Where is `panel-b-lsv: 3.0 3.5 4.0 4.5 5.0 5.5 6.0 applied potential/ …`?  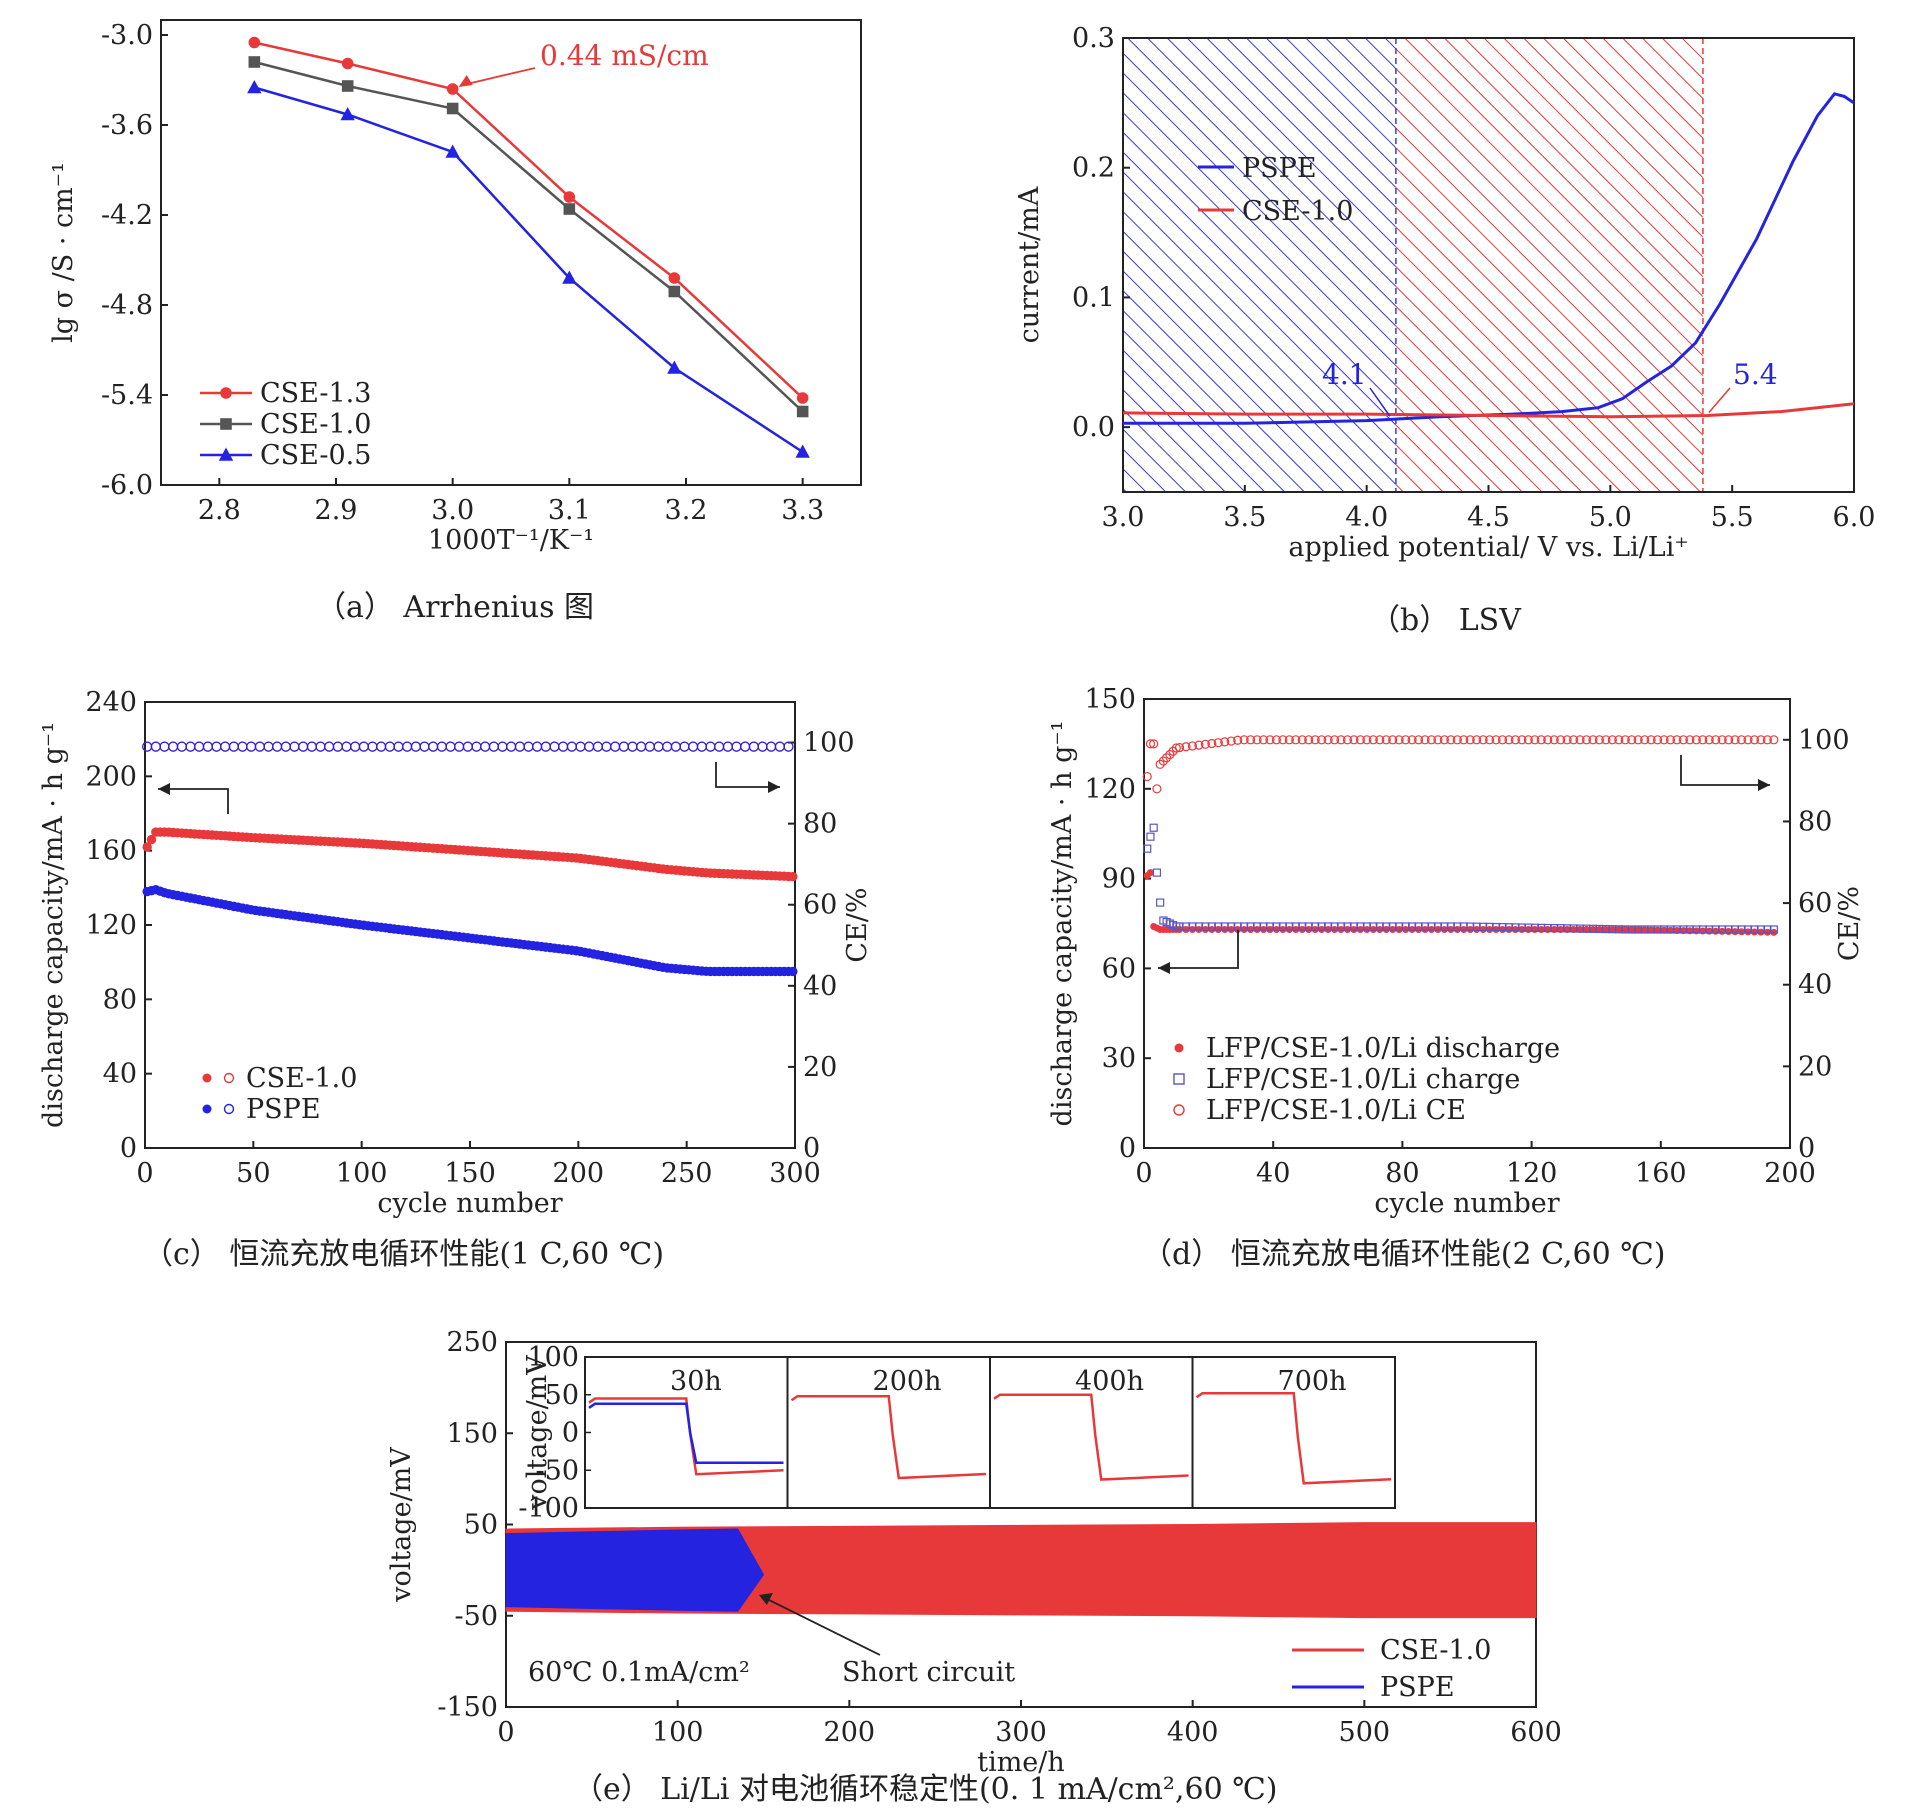 panel-b-lsv: 3.0 3.5 4.0 4.5 5.0 5.5 6.0 applied potential/ … is located at coordinates (1444, 293).